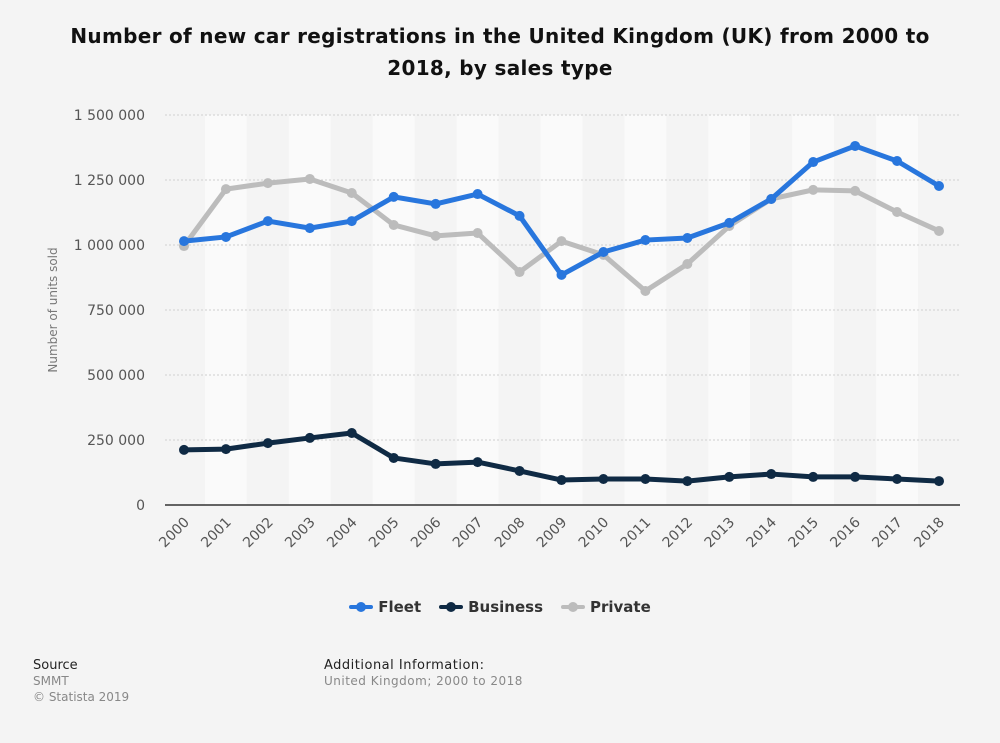 This screenshot has width=1000, height=743. I want to click on legend-item-fleet: Fleet, so click(385, 607).